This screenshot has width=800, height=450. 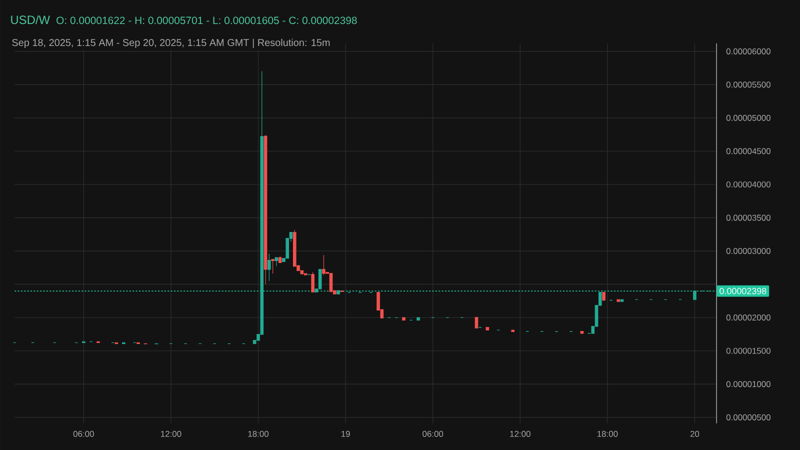 I want to click on y-tick-label: 0.00002000, so click(x=748, y=317).